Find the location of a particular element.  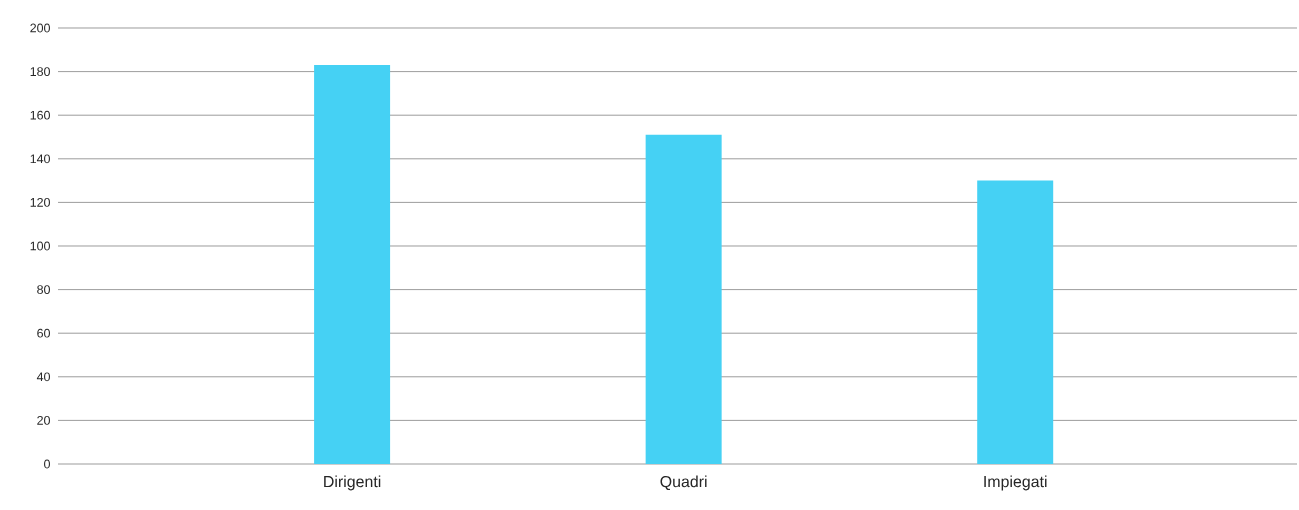

x-tick-label: Impiegati is located at coordinates (1015, 483).